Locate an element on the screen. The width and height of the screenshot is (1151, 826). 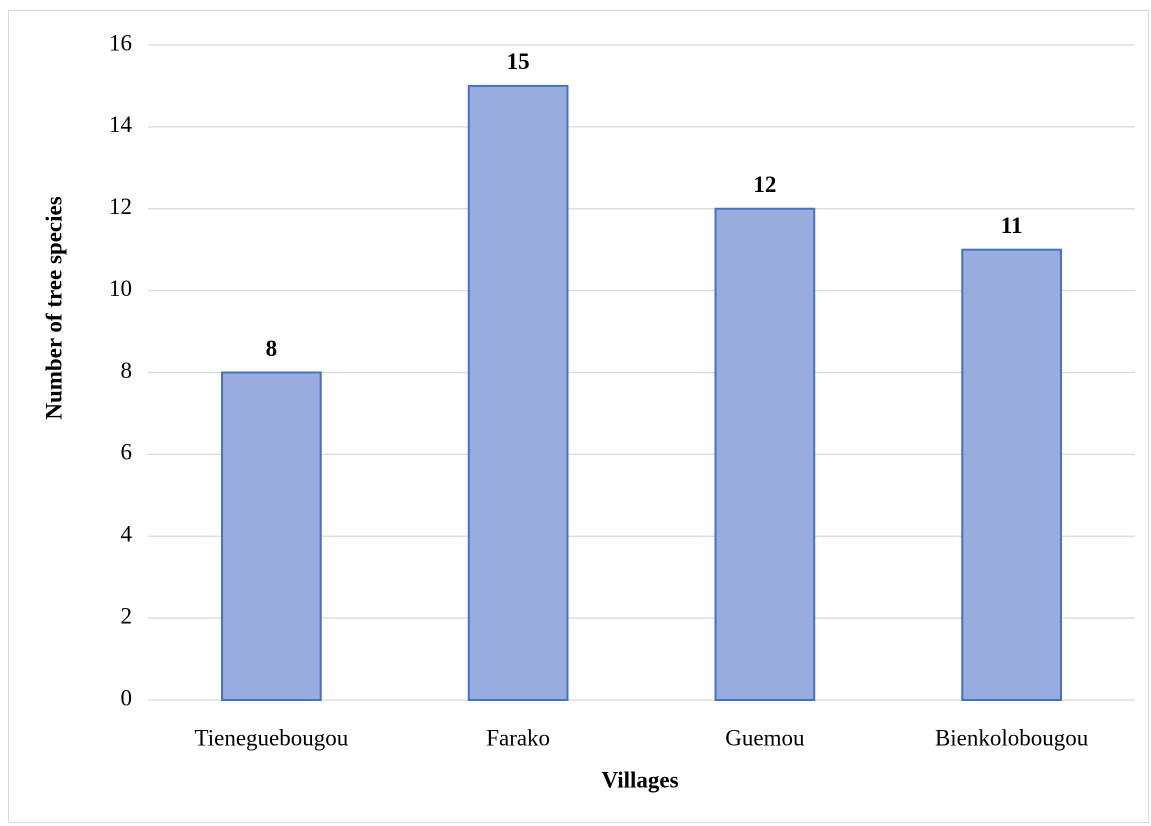
value-label: 11 is located at coordinates (1012, 225).